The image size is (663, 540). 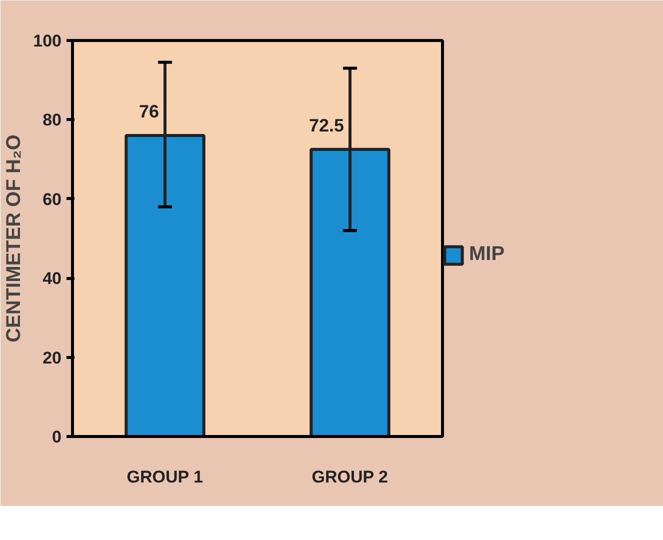 What do you see at coordinates (57, 437) in the screenshot?
I see `y-tick-label: 0` at bounding box center [57, 437].